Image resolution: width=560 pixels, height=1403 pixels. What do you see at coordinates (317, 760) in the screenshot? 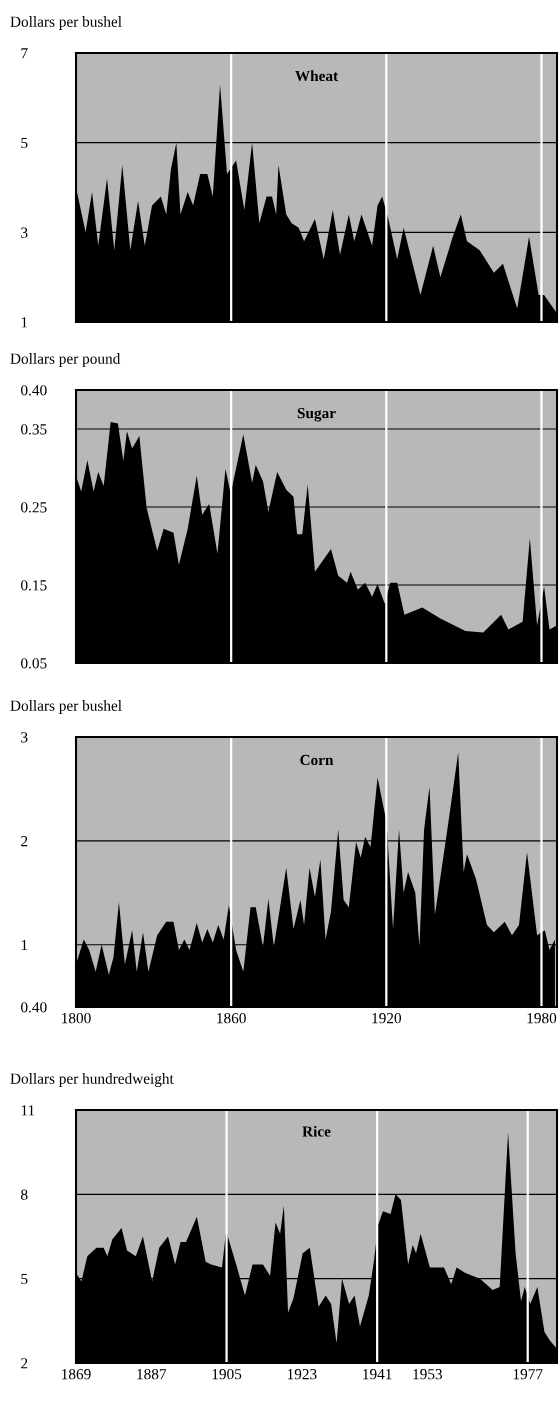
I see `text: Corn` at bounding box center [317, 760].